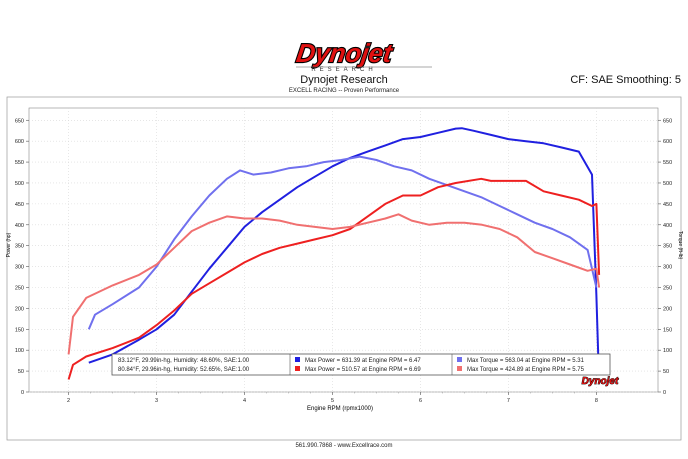 The image size is (688, 459). What do you see at coordinates (667, 268) in the screenshot?
I see `y-tick-label-right: 300` at bounding box center [667, 268].